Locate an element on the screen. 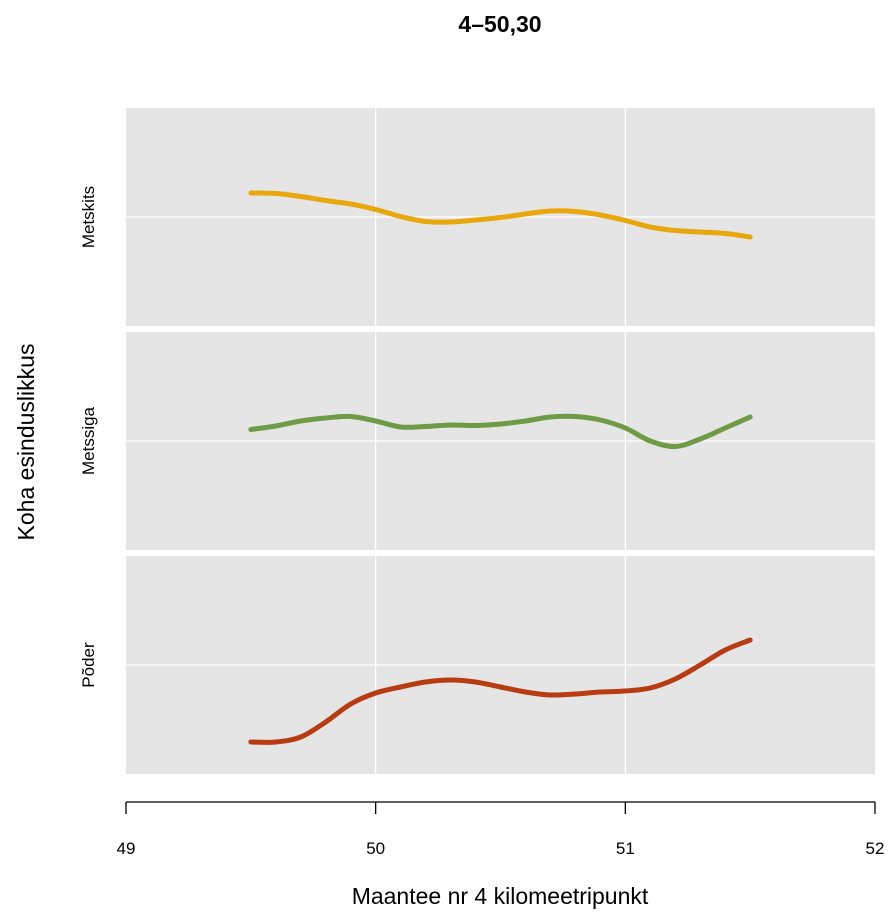  x-axis: 49 50 51 52 is located at coordinates (501, 829).